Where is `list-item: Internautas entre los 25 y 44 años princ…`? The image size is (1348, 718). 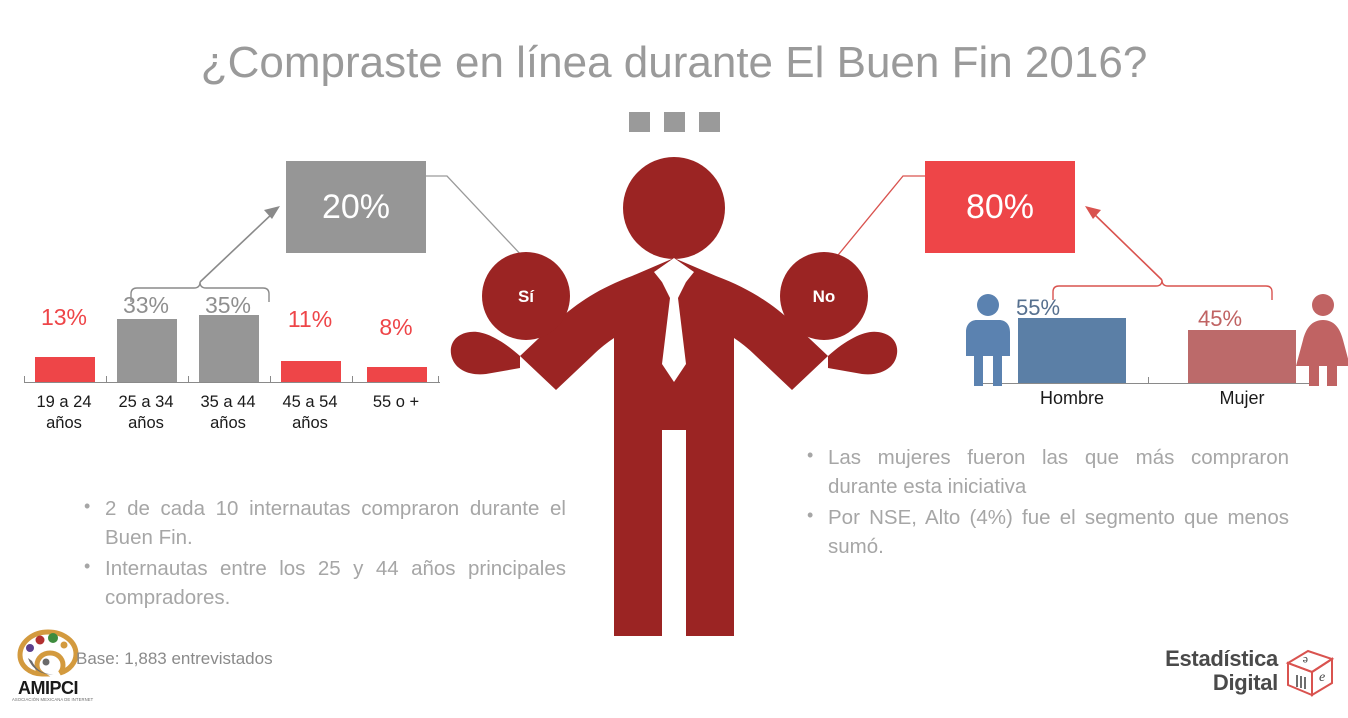 list-item: Internautas entre los 25 y 44 años princ… is located at coordinates (323, 583).